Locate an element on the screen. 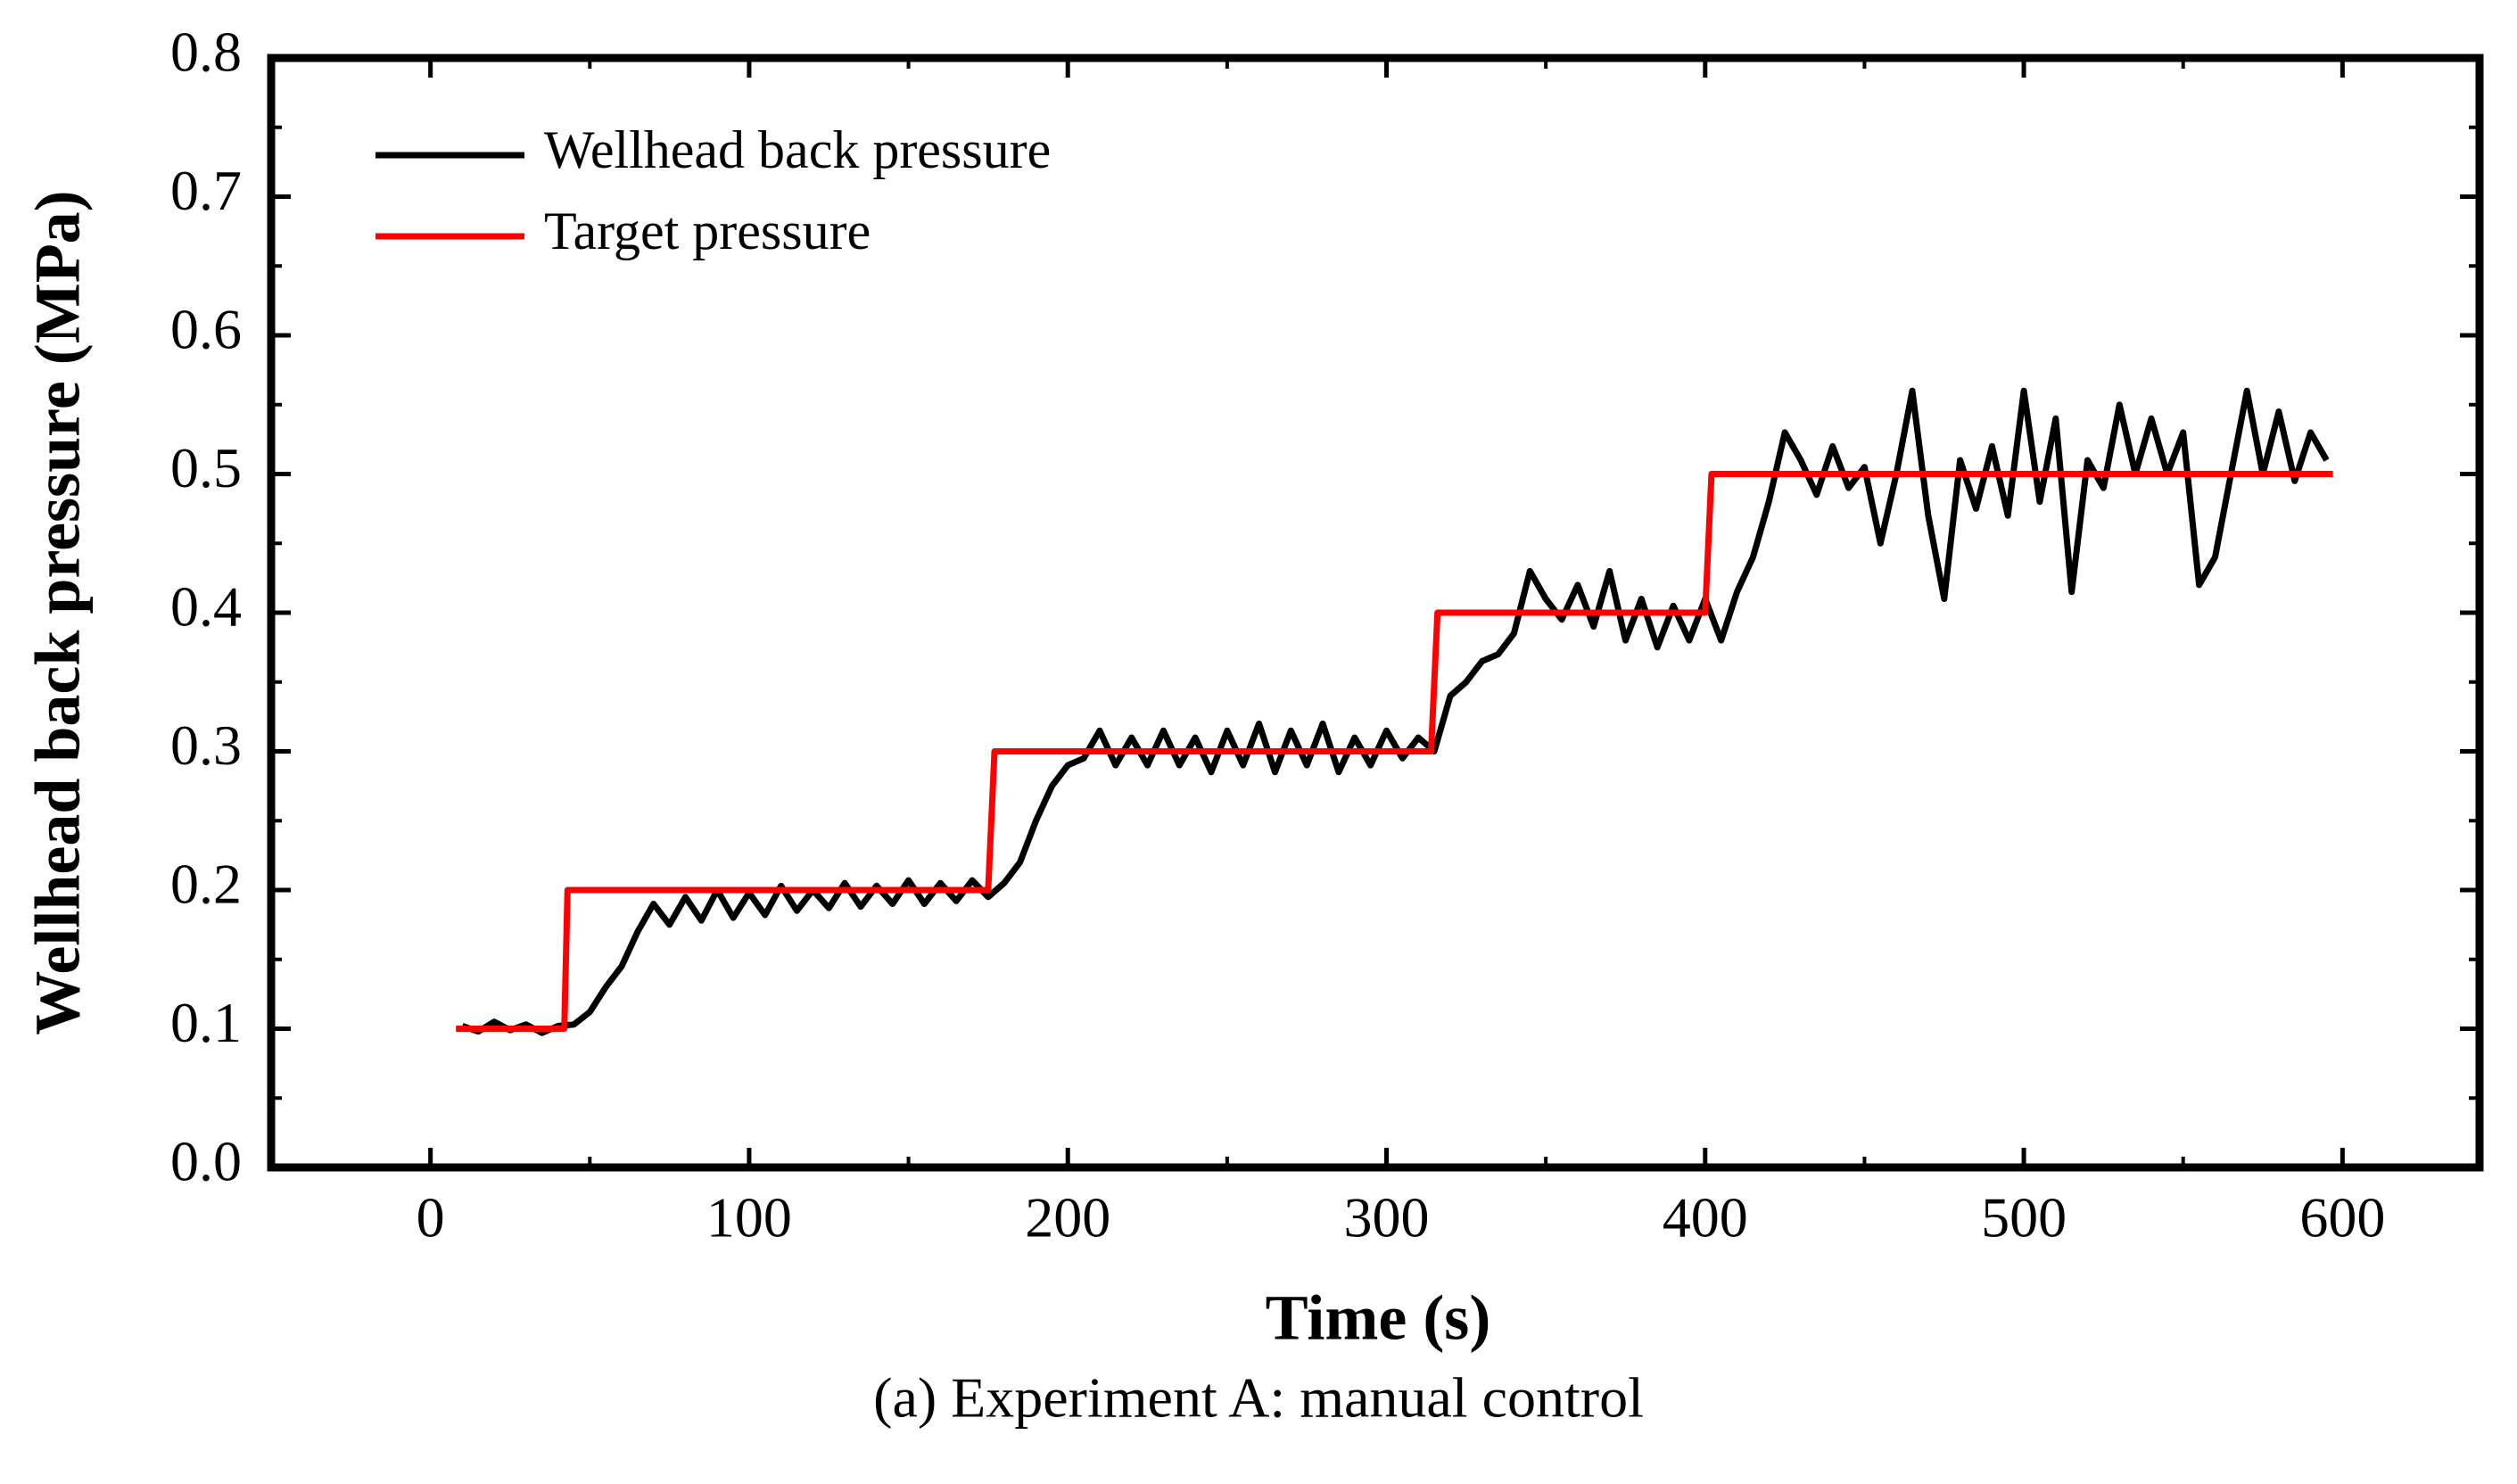 This screenshot has width=2517, height=1484. legend-label: Target pressure is located at coordinates (708, 231).